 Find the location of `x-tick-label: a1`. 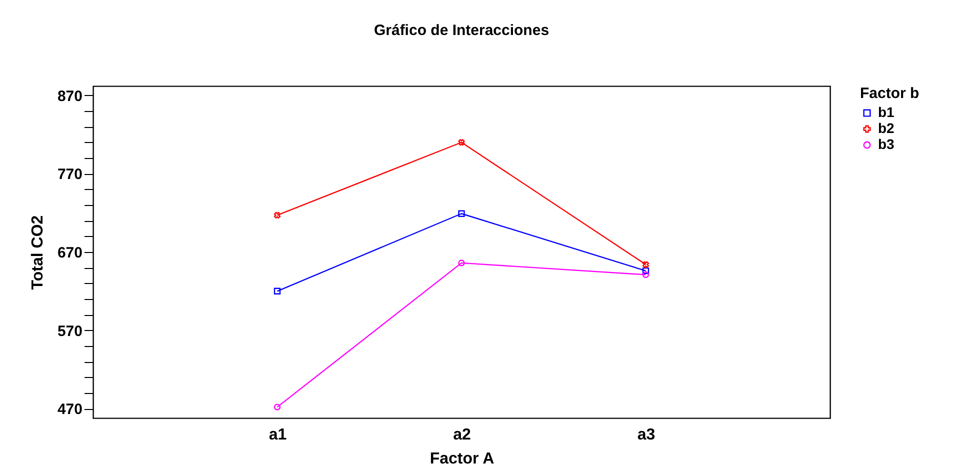

x-tick-label: a1 is located at coordinates (277, 435).